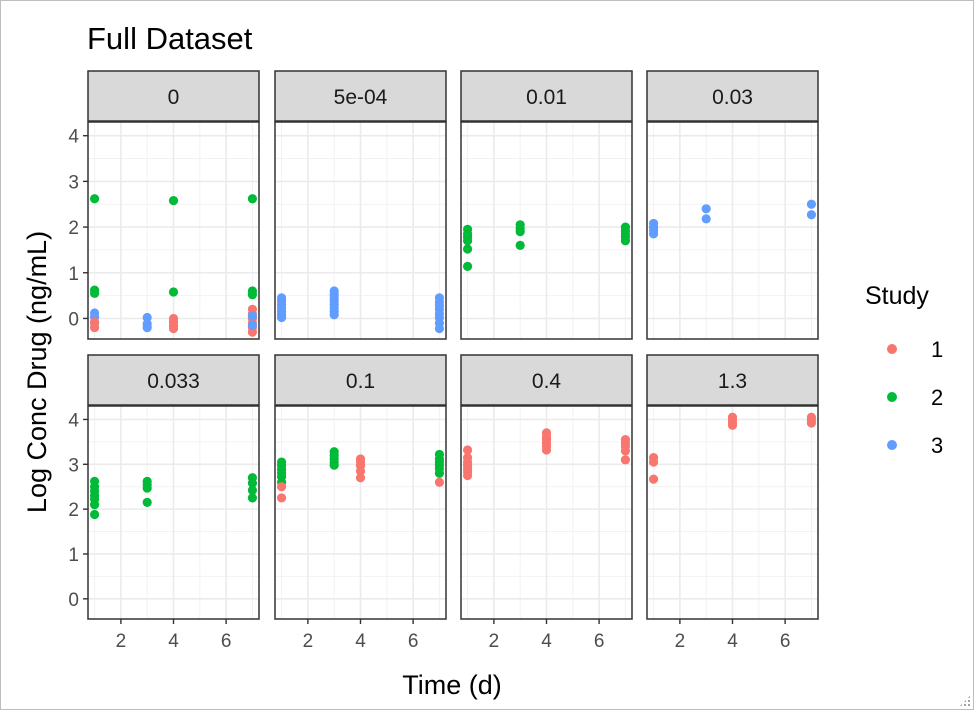 The image size is (974, 710). Describe the element at coordinates (73, 420) in the screenshot. I see `y-tick-label: 4` at that location.